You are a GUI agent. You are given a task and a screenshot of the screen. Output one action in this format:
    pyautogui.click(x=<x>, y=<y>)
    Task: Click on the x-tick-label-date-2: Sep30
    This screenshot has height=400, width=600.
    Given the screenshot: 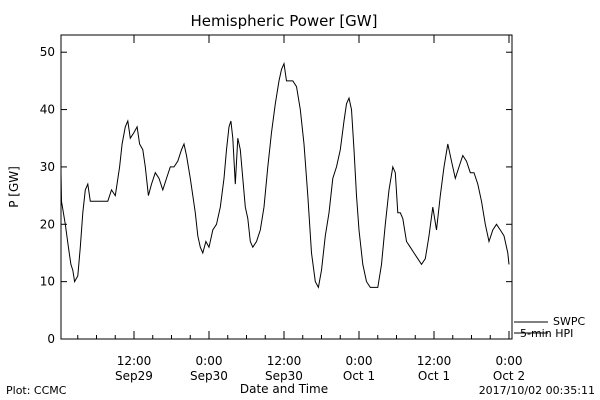 What is the action you would take?
    pyautogui.click(x=284, y=376)
    